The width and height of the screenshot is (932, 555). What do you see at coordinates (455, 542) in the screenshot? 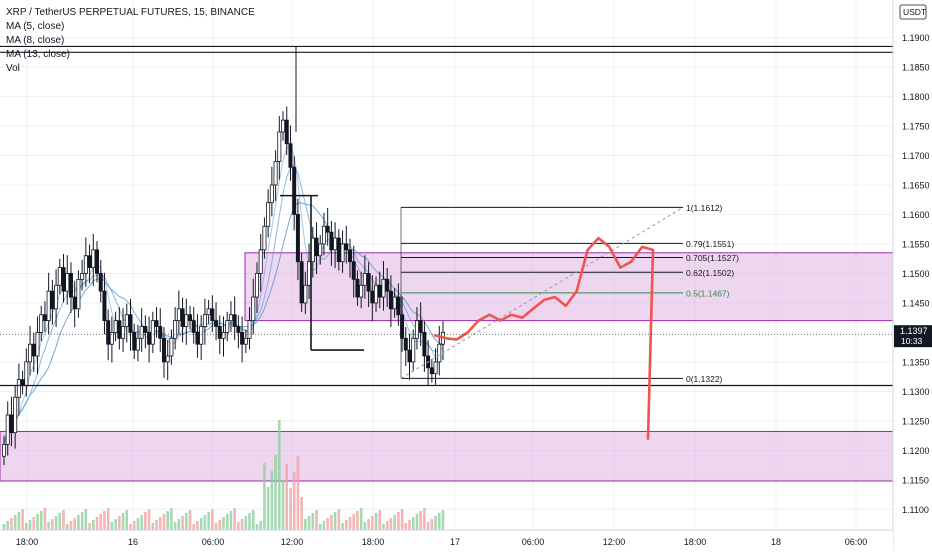
I see `x-tick-label: 17` at bounding box center [455, 542].